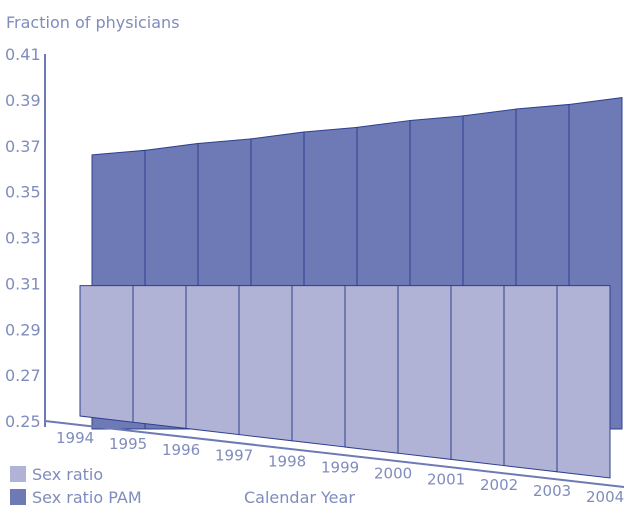 The height and width of the screenshot is (514, 629). I want to click on x-tick-label: 1994, so click(75, 438).